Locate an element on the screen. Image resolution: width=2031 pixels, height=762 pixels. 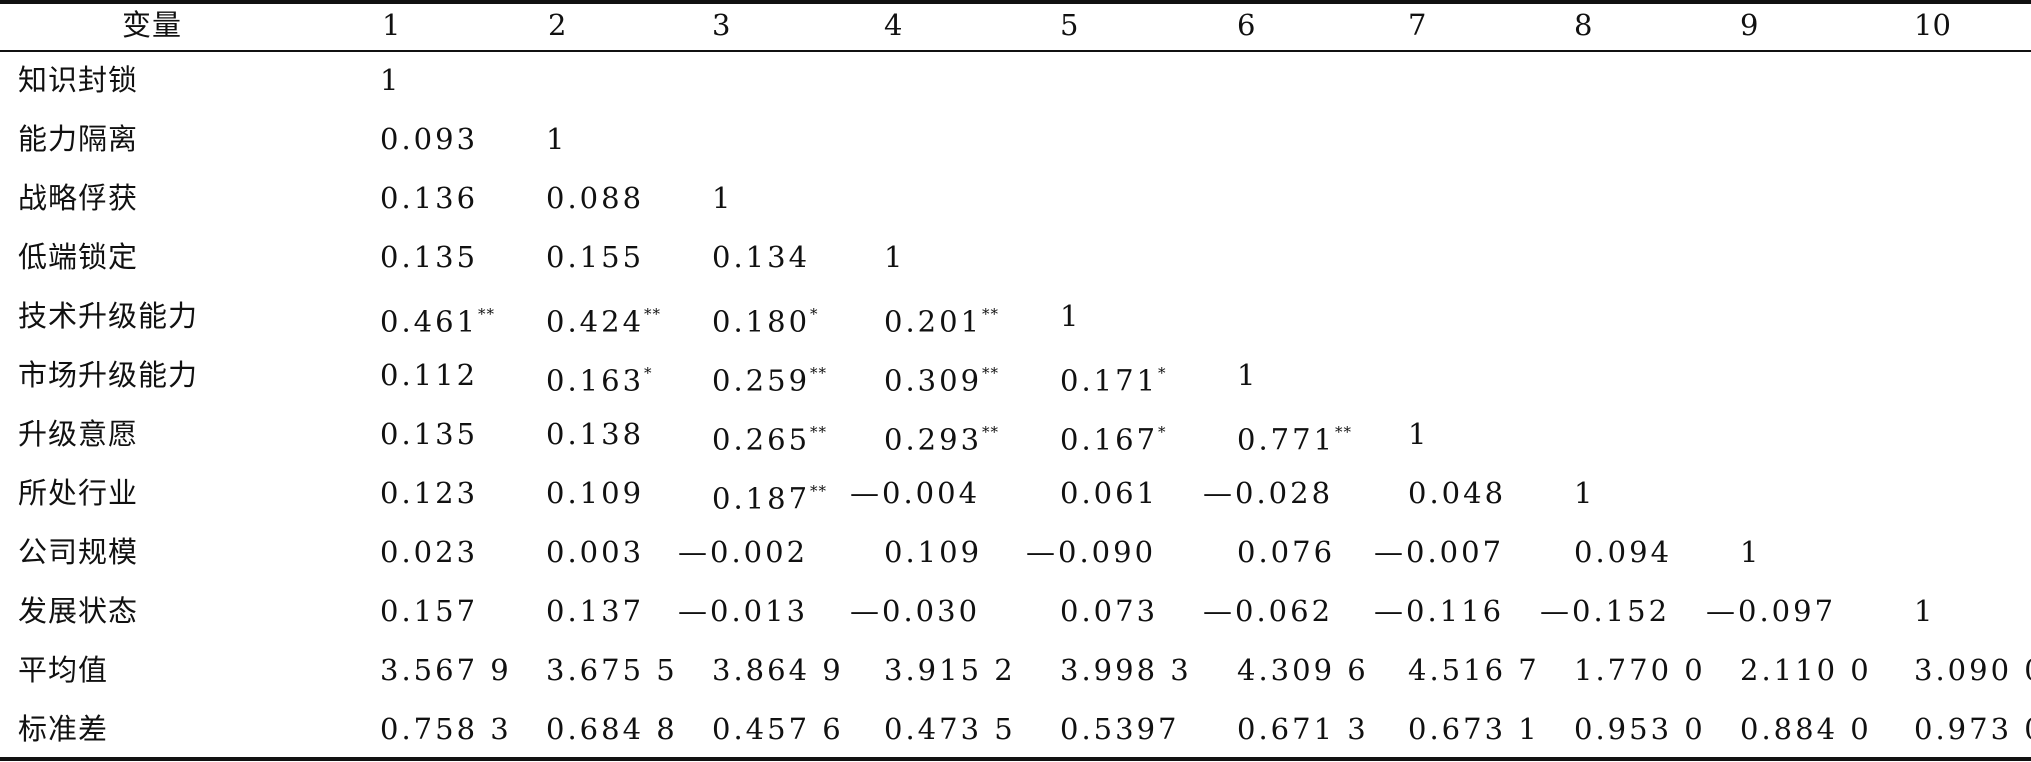
table-cell: 0.155 is located at coordinates (595, 257).